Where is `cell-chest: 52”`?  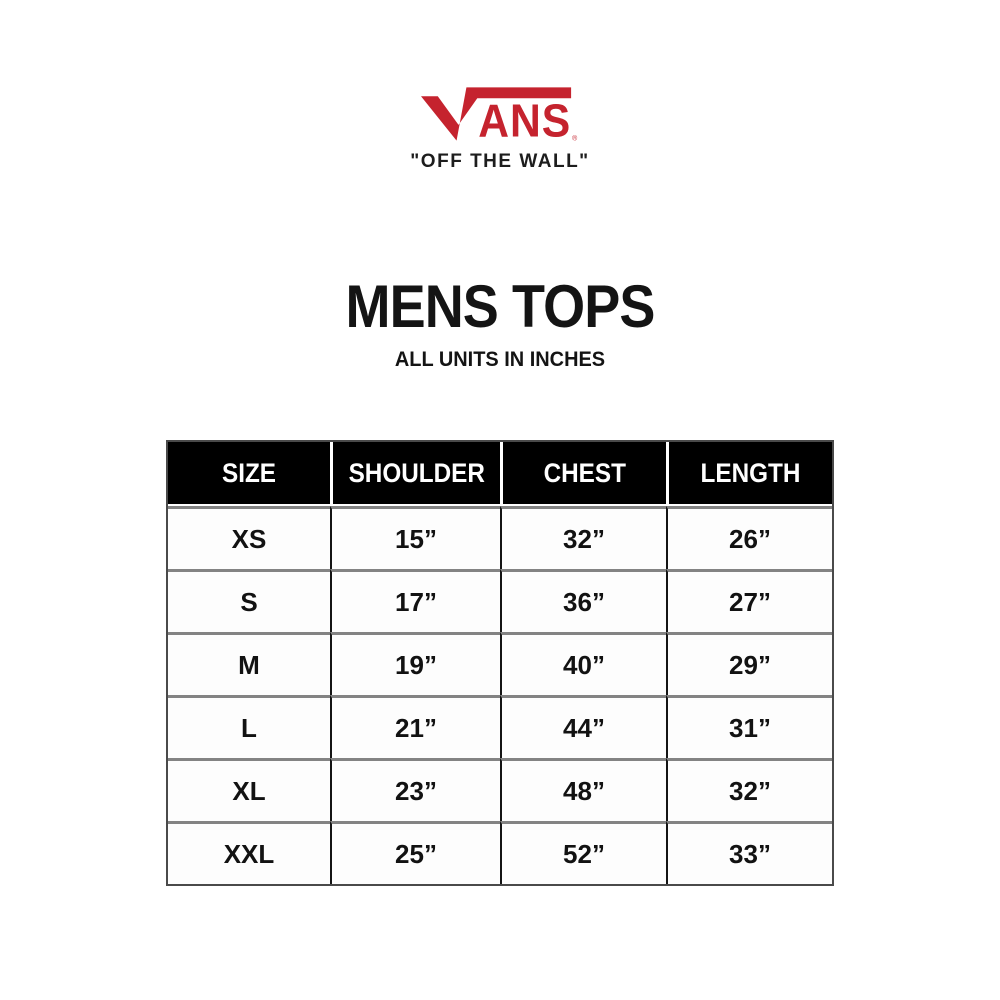 cell-chest: 52” is located at coordinates (583, 852).